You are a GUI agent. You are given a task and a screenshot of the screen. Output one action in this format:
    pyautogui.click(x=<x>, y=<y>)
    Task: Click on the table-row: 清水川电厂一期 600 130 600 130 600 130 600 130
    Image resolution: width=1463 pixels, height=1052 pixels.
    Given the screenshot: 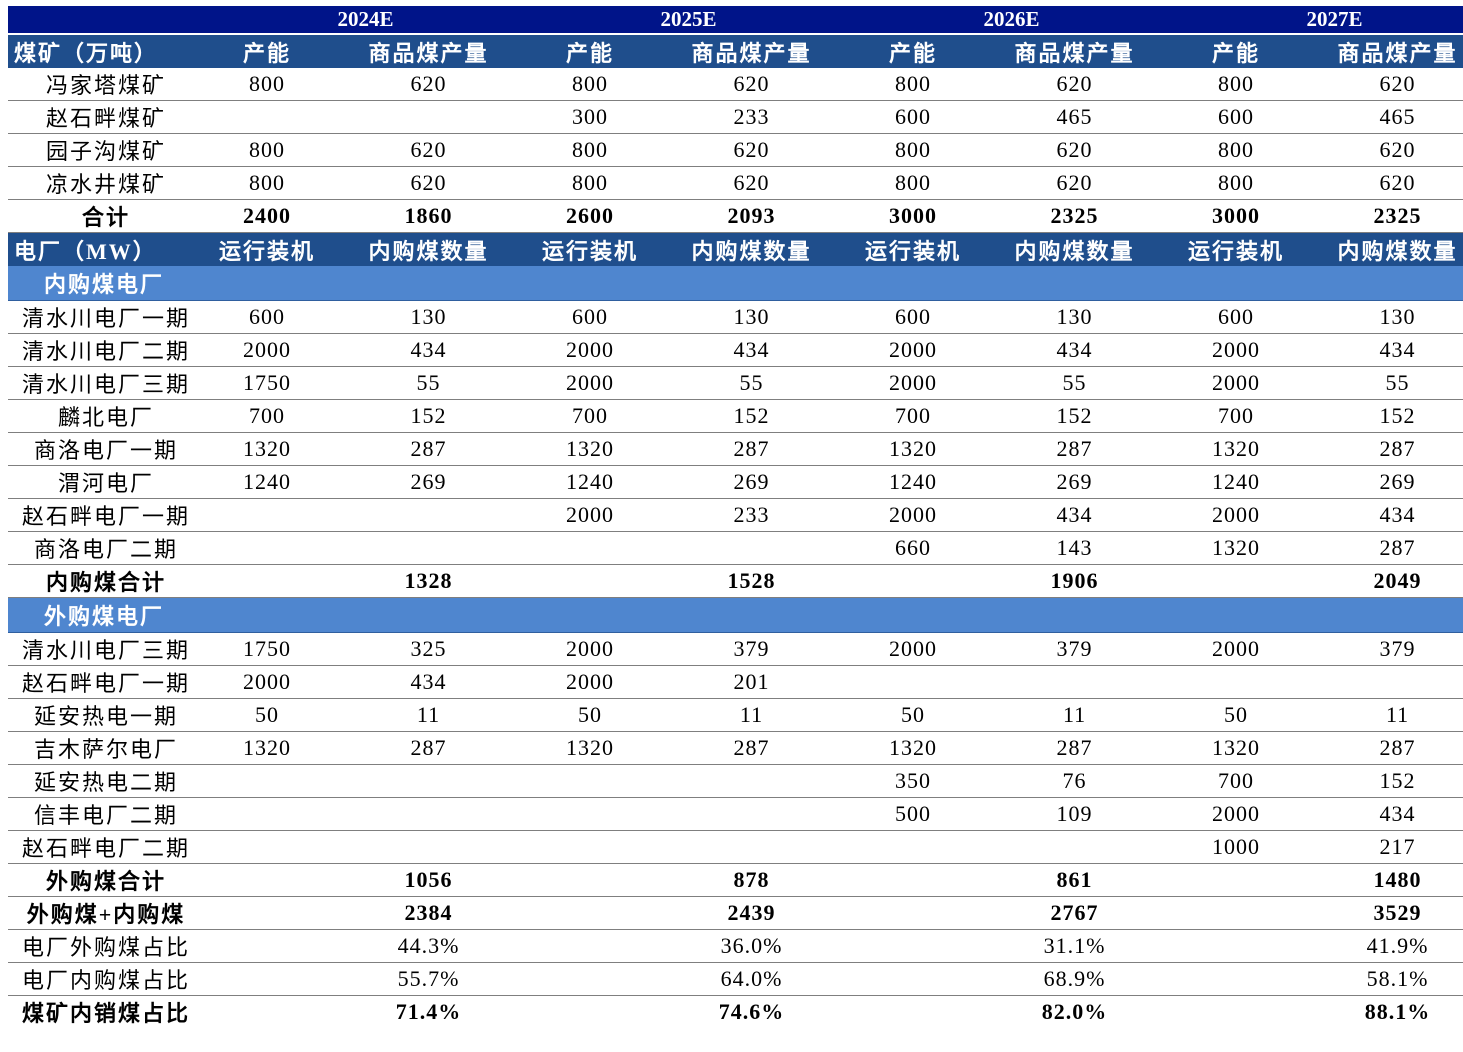 What is the action you would take?
    pyautogui.click(x=735, y=317)
    